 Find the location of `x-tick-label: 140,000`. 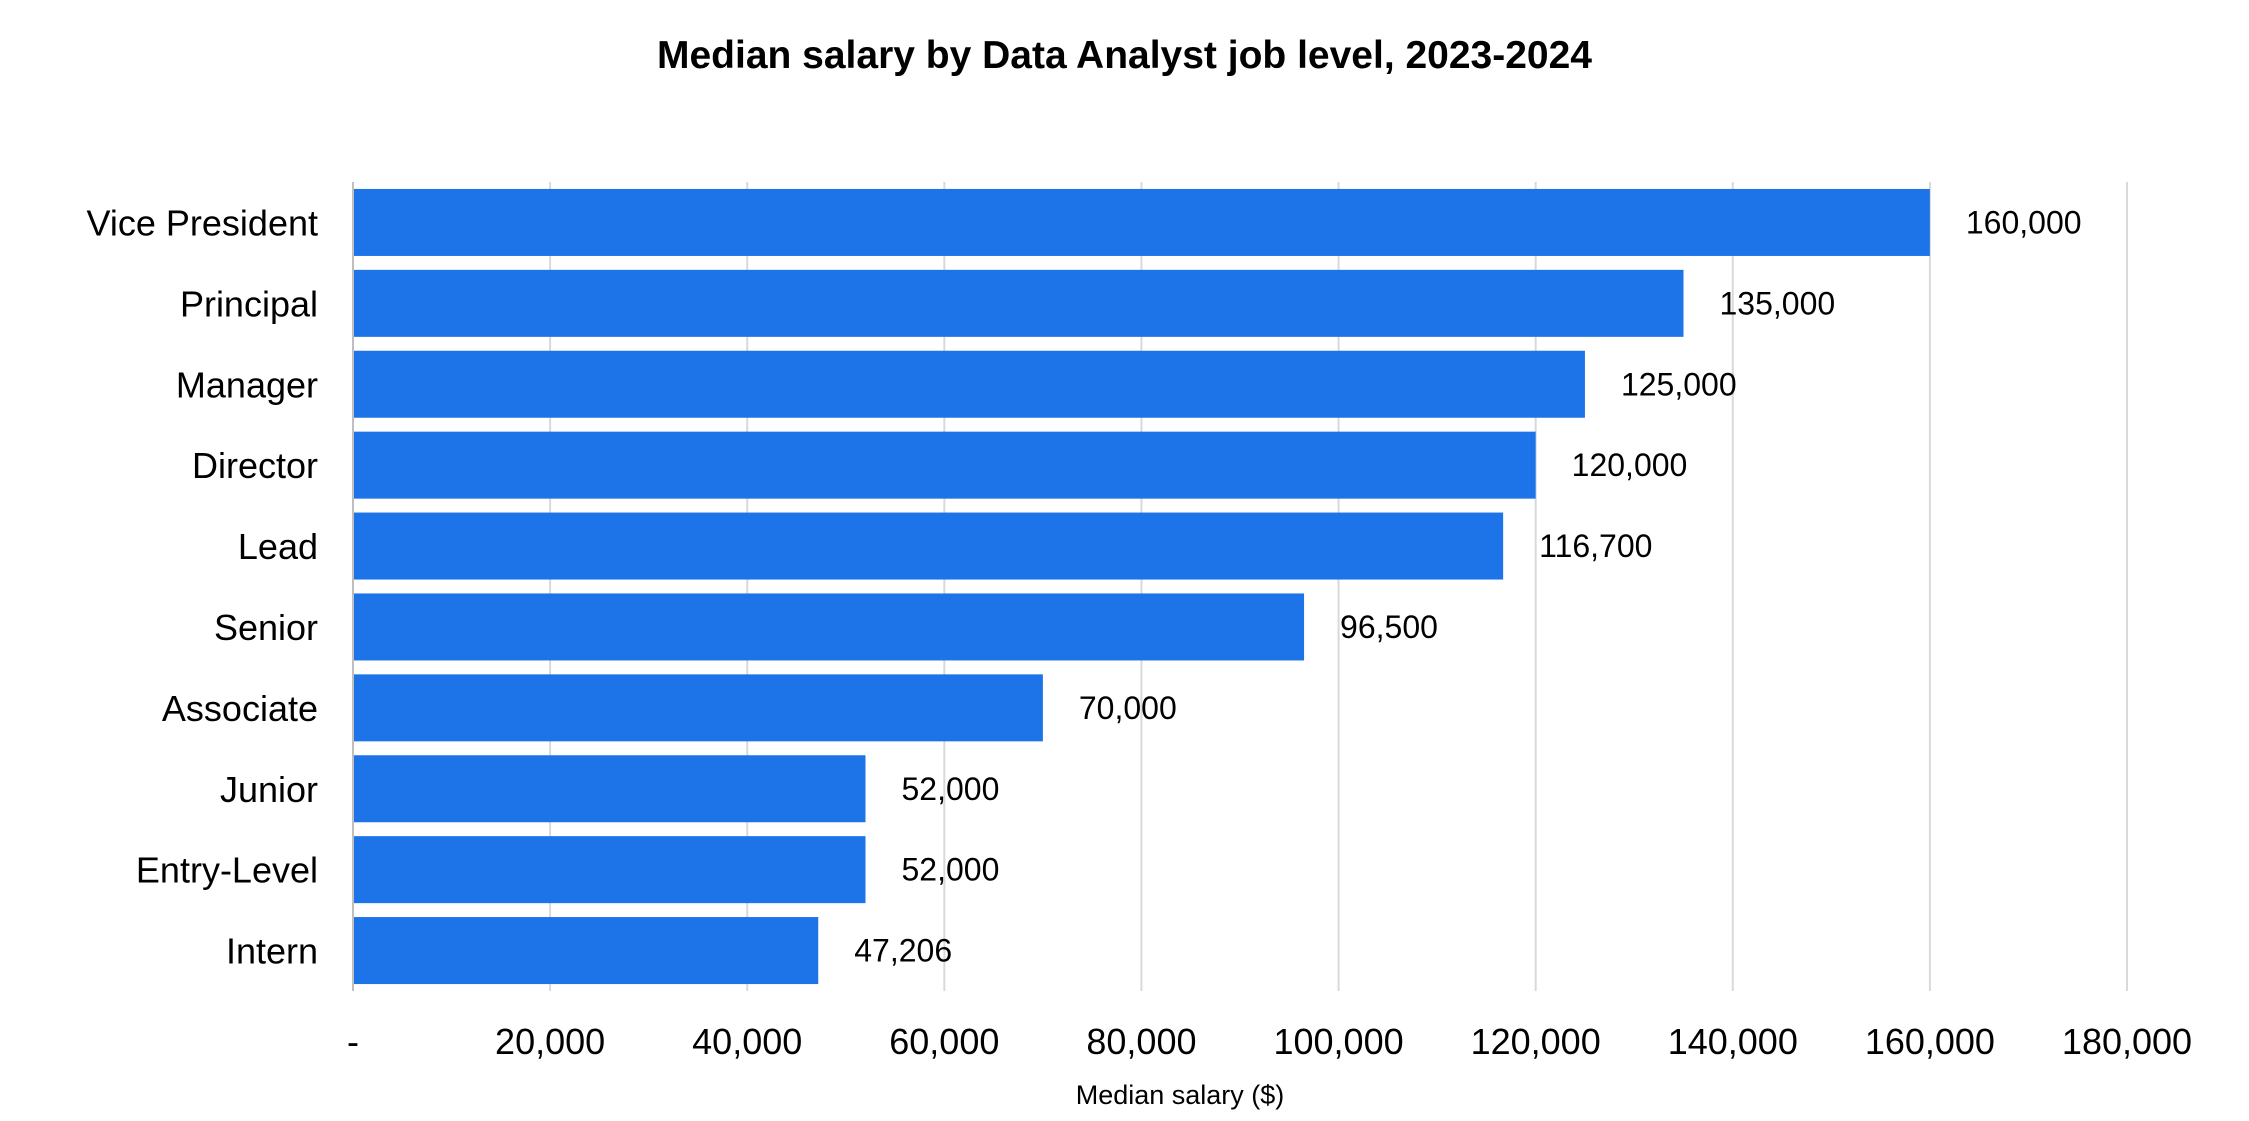

x-tick-label: 140,000 is located at coordinates (1733, 1041).